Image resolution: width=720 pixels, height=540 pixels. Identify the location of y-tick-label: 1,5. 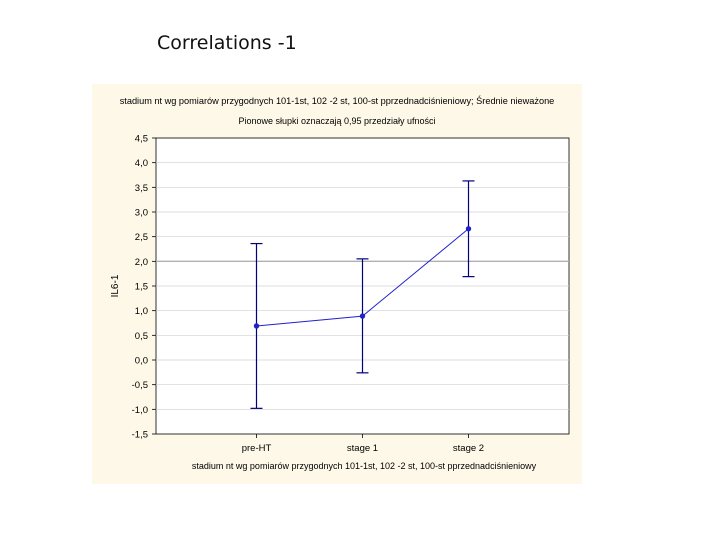
(141, 287).